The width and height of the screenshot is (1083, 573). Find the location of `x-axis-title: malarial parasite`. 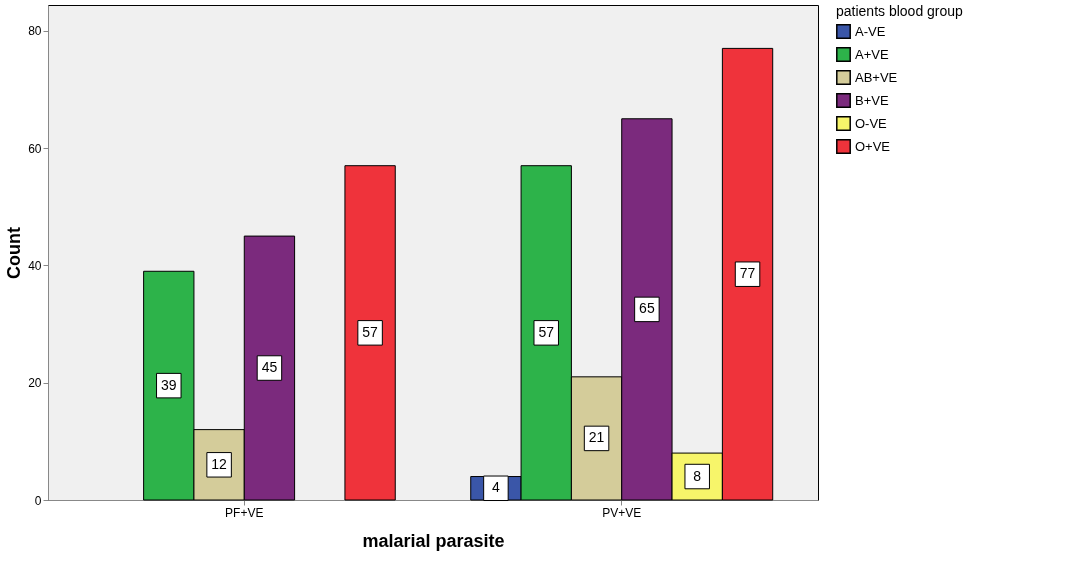

x-axis-title: malarial parasite is located at coordinates (433, 540).